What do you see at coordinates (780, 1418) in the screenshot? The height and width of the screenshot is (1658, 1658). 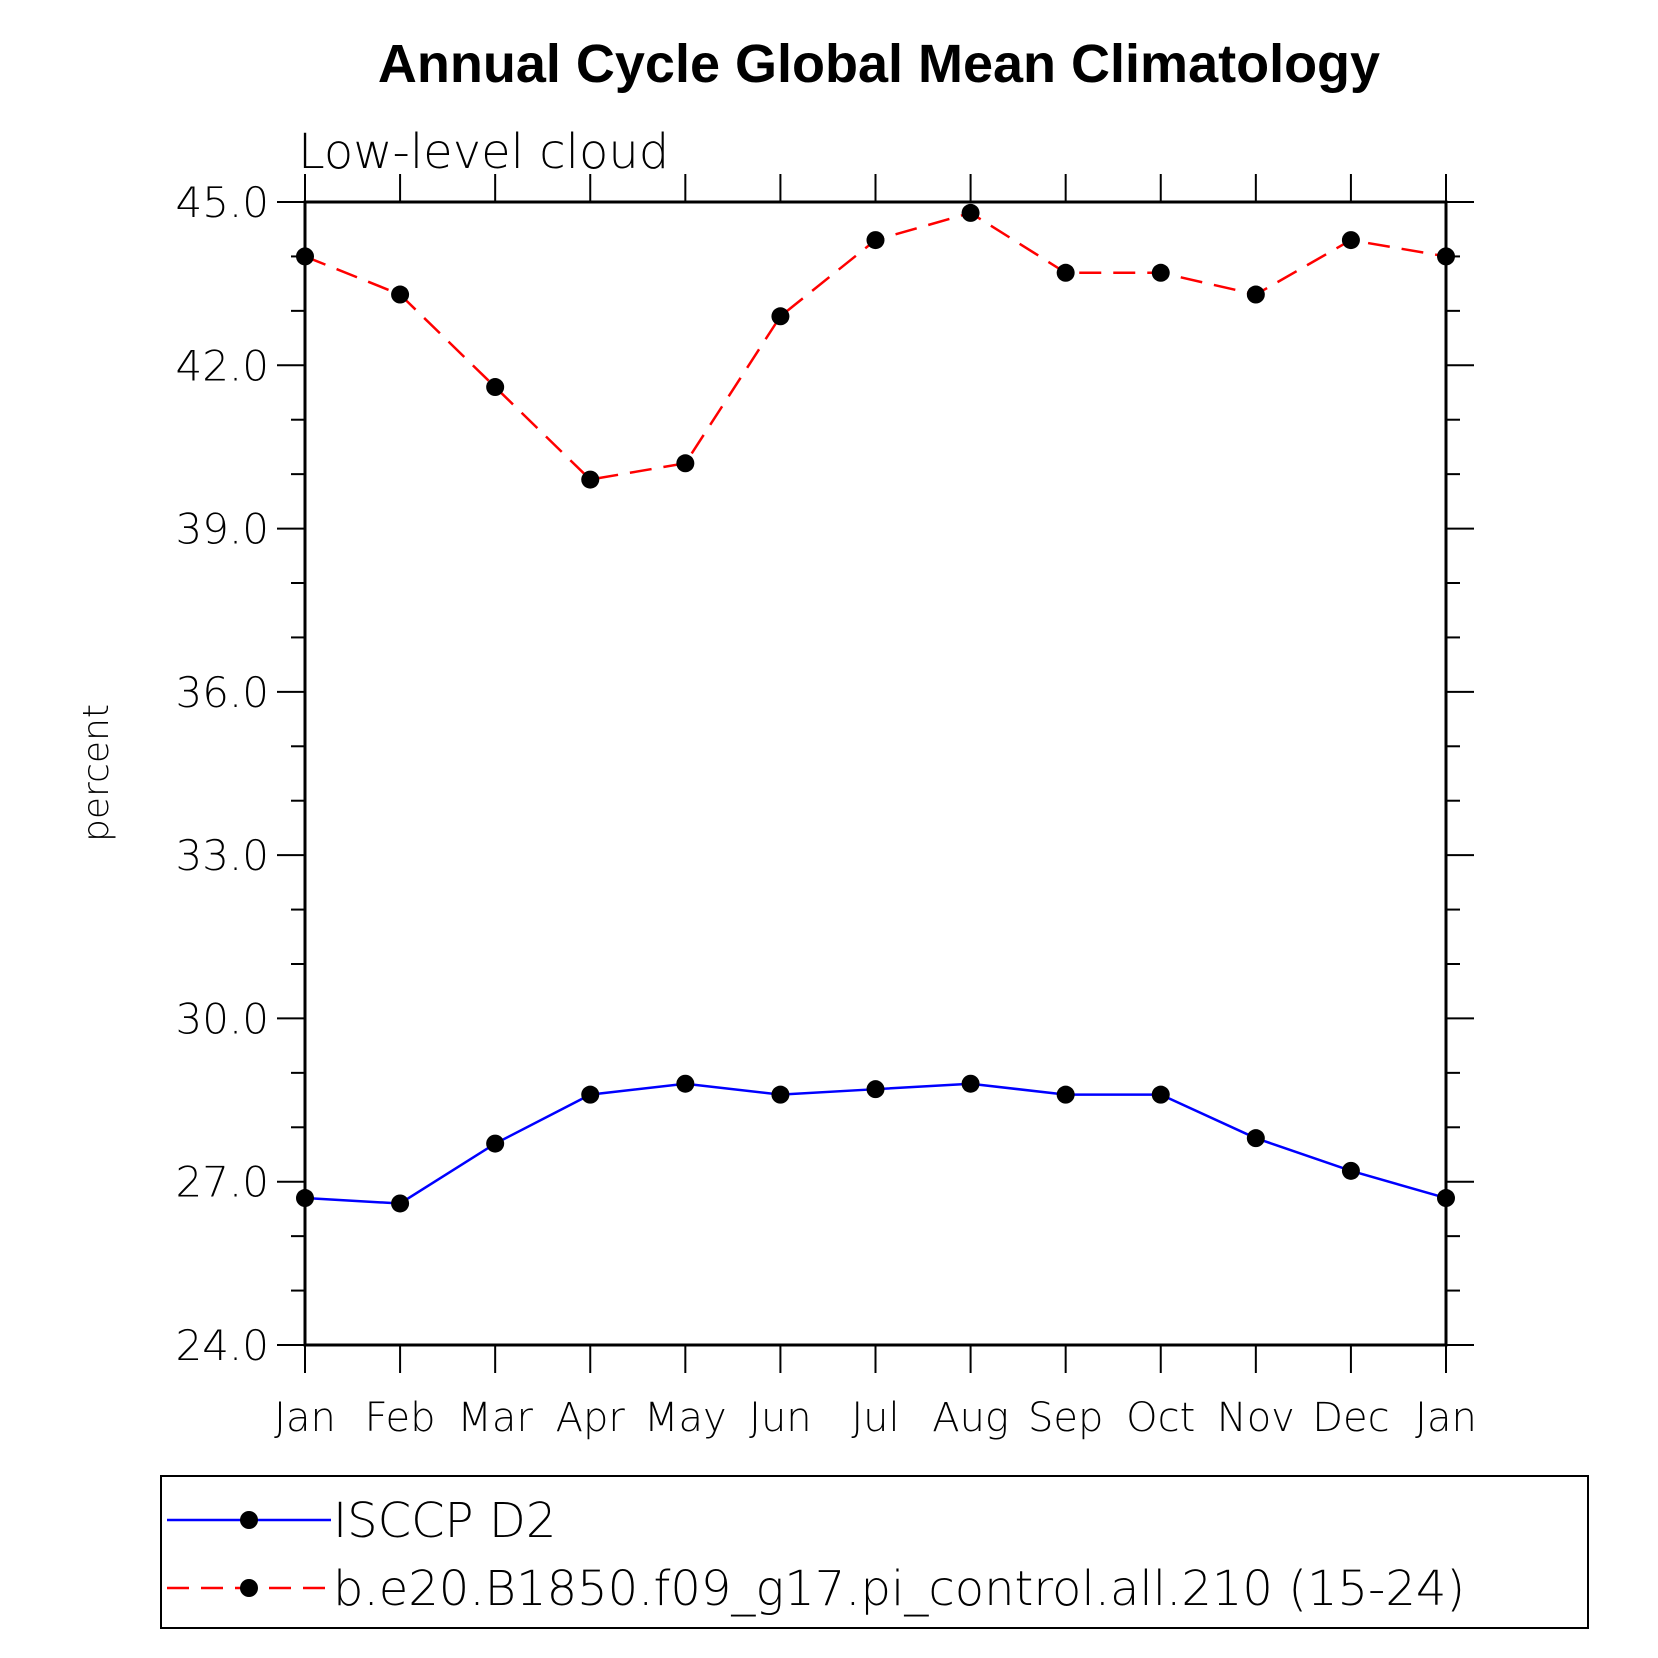 I see `x-tick-label: Jun` at bounding box center [780, 1418].